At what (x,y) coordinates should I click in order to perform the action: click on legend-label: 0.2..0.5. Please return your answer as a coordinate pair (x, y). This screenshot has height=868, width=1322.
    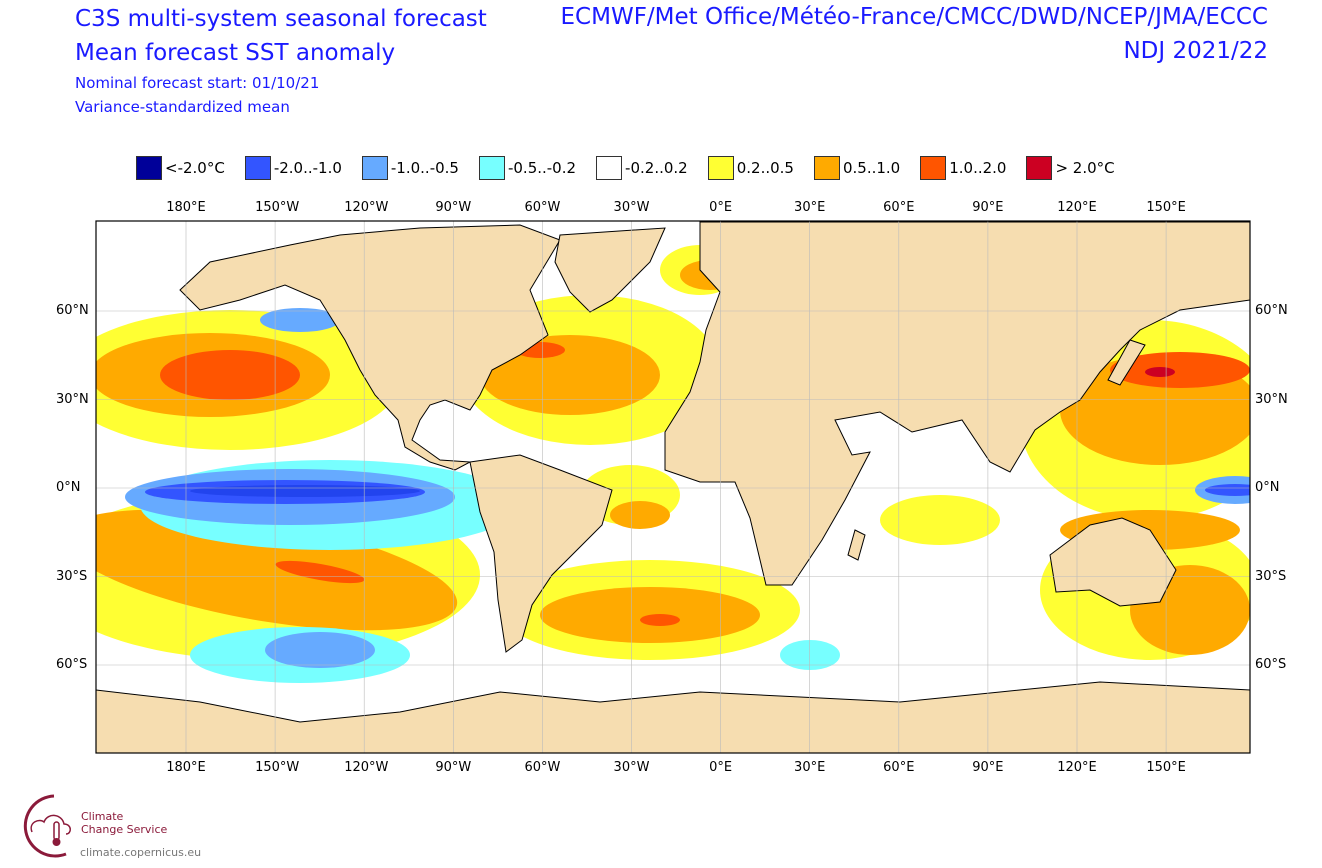
    Looking at the image, I should click on (765, 168).